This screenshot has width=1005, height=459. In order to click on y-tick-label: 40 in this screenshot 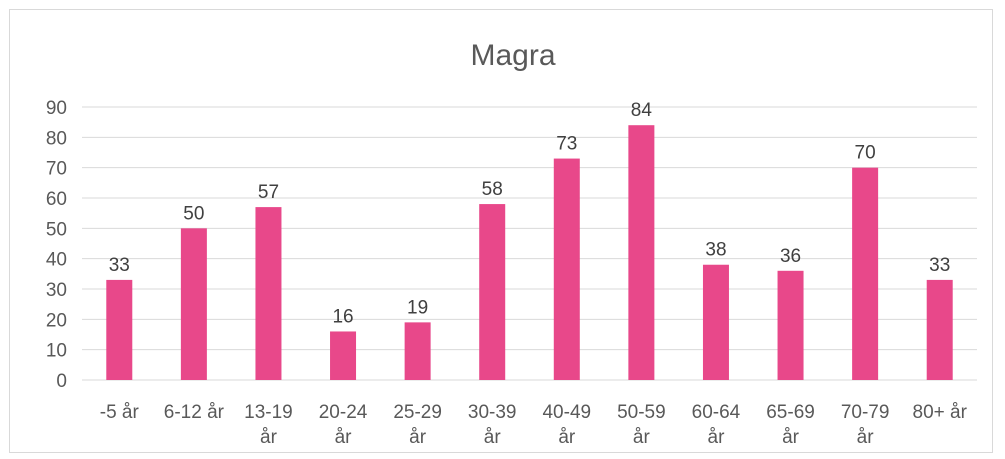, I will do `click(56, 260)`.